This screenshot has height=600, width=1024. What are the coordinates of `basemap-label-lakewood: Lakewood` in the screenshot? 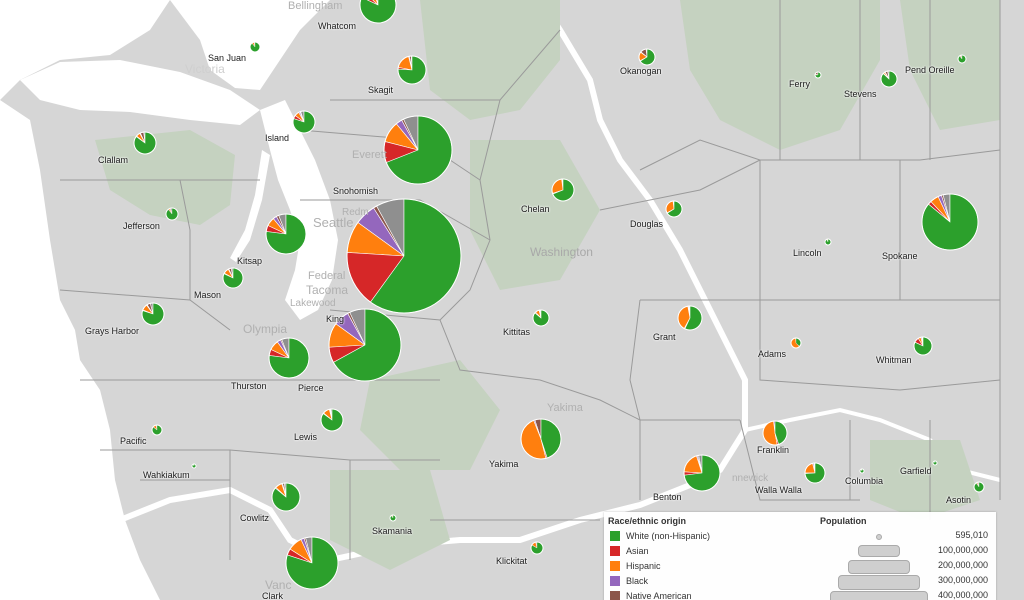 It's located at (313, 303).